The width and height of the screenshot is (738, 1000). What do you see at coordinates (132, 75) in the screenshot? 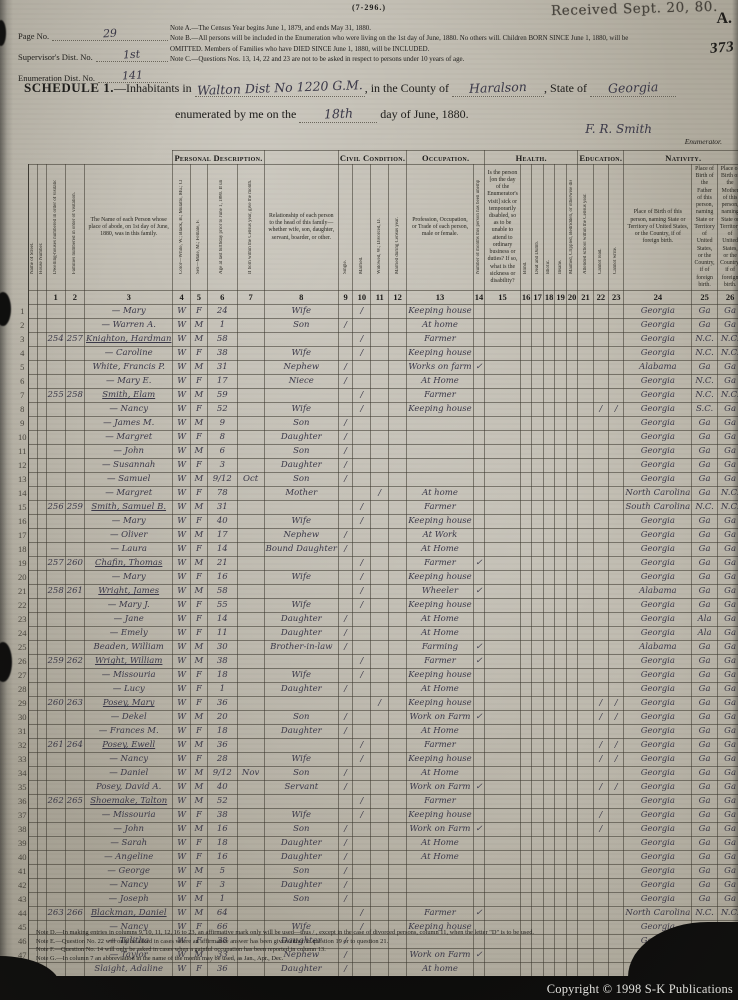
I see `enumeration-dist-fill: 141` at bounding box center [132, 75].